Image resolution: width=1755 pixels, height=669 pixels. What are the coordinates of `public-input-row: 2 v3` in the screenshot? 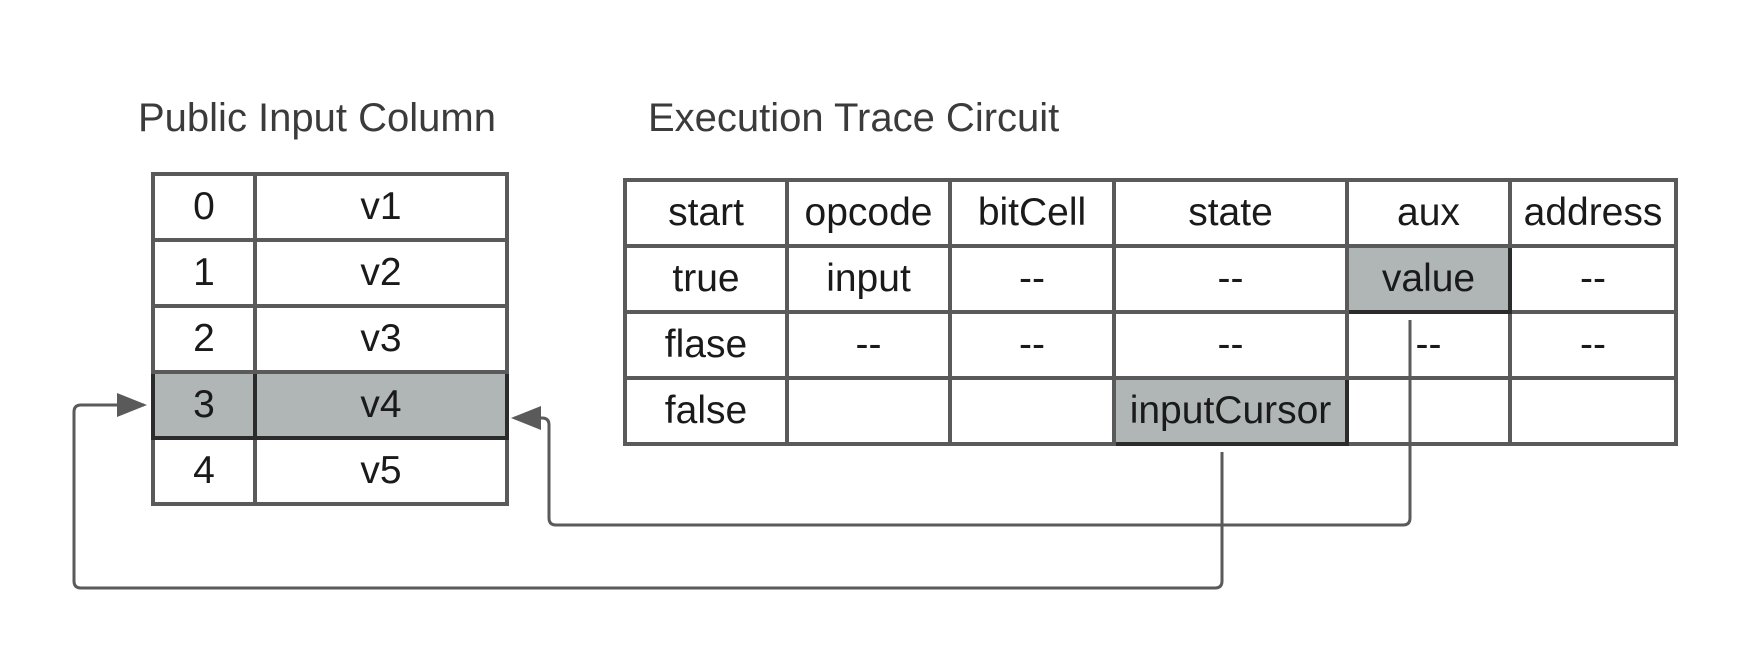 It's located at (330, 339).